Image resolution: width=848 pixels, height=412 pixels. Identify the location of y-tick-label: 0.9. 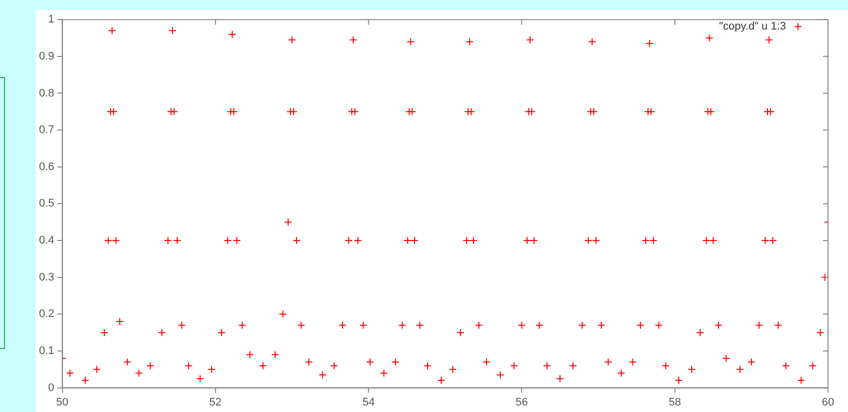
(46, 56).